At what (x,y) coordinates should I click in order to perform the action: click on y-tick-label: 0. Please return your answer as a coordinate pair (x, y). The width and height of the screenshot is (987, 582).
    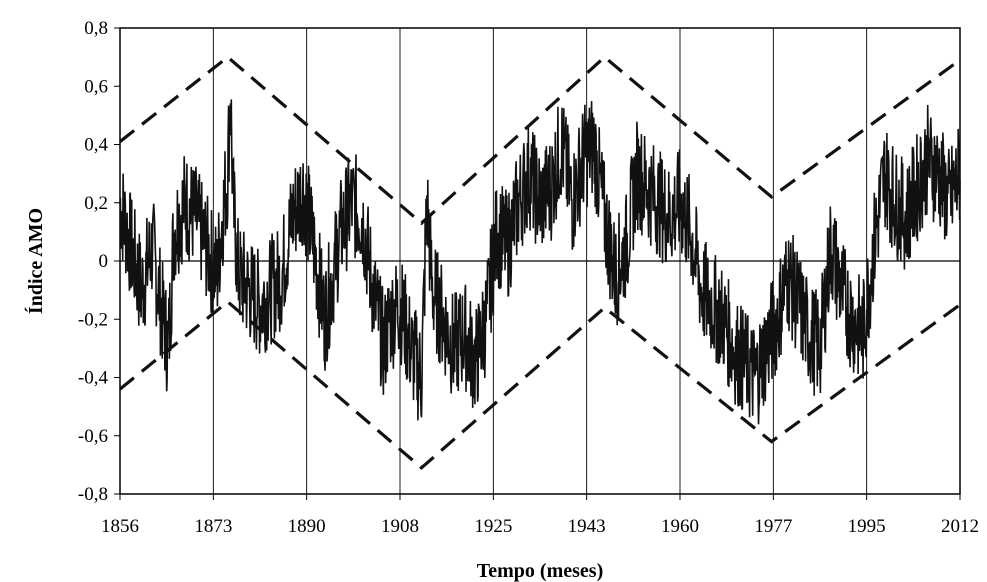
    Looking at the image, I should click on (104, 261).